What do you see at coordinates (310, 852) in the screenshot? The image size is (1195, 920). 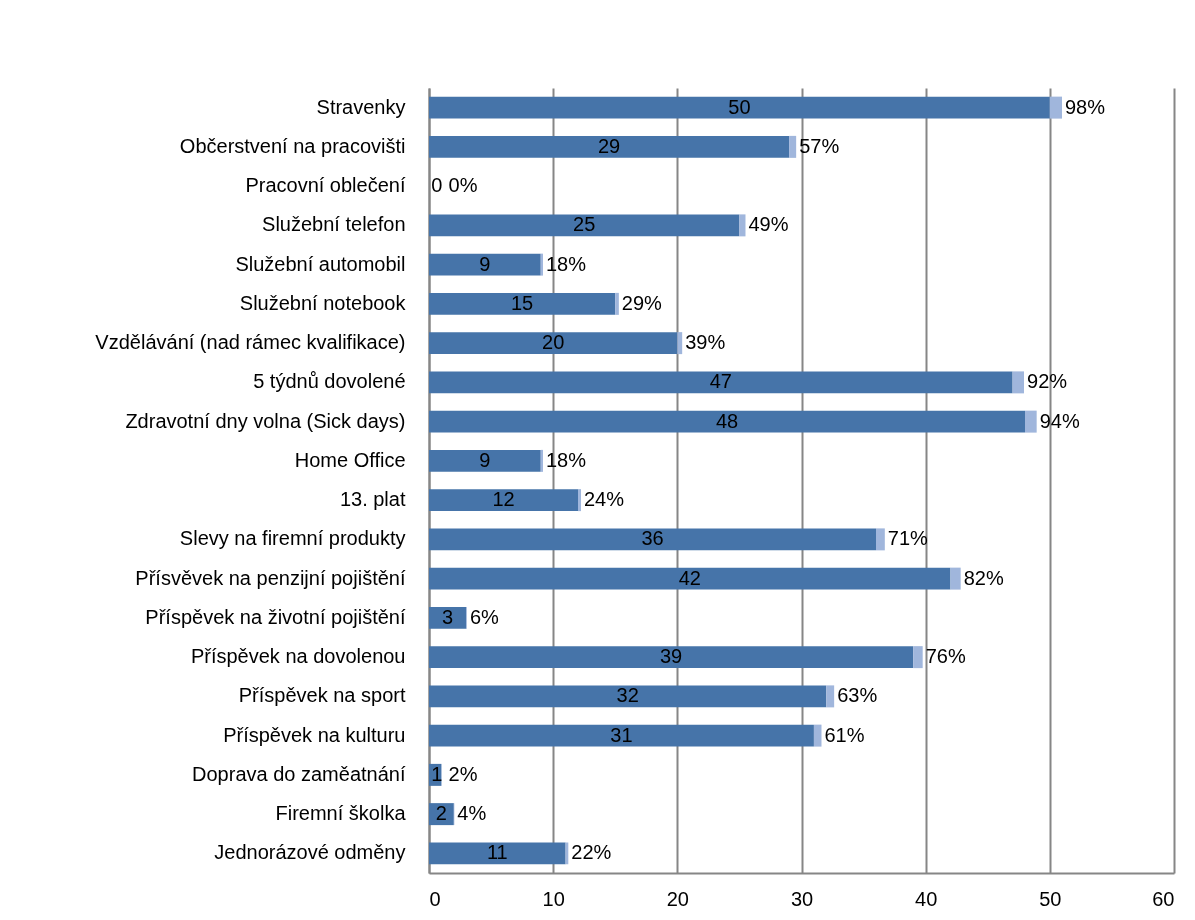 I see `y-tick-label: Jednorázové odměny` at bounding box center [310, 852].